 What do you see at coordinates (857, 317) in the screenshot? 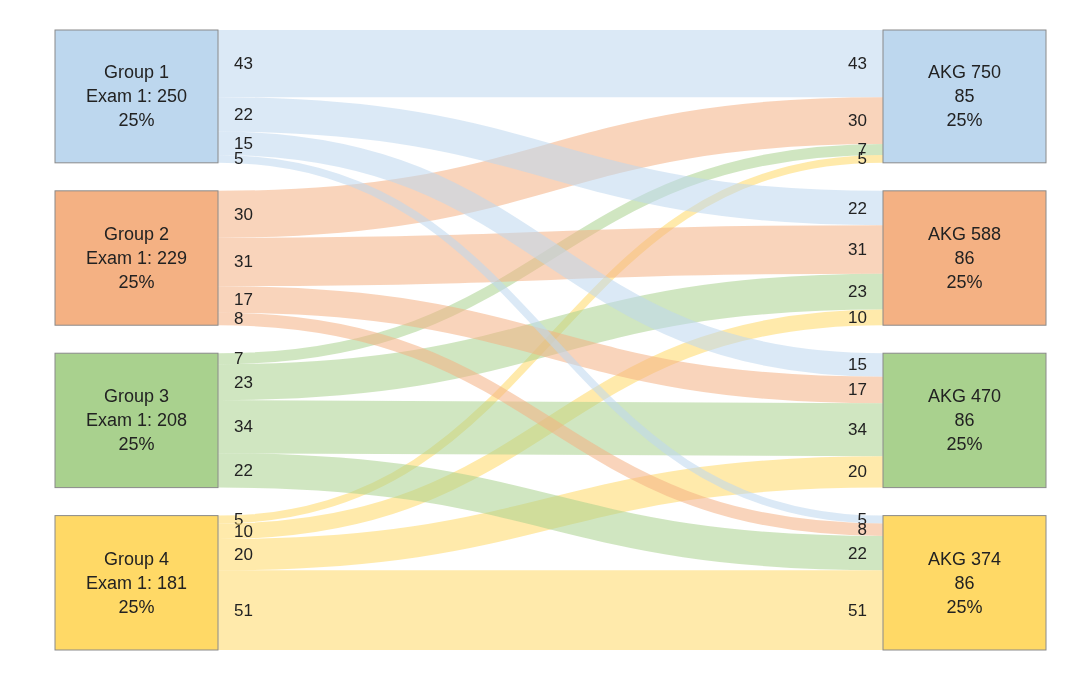
I see `text: 10` at bounding box center [857, 317].